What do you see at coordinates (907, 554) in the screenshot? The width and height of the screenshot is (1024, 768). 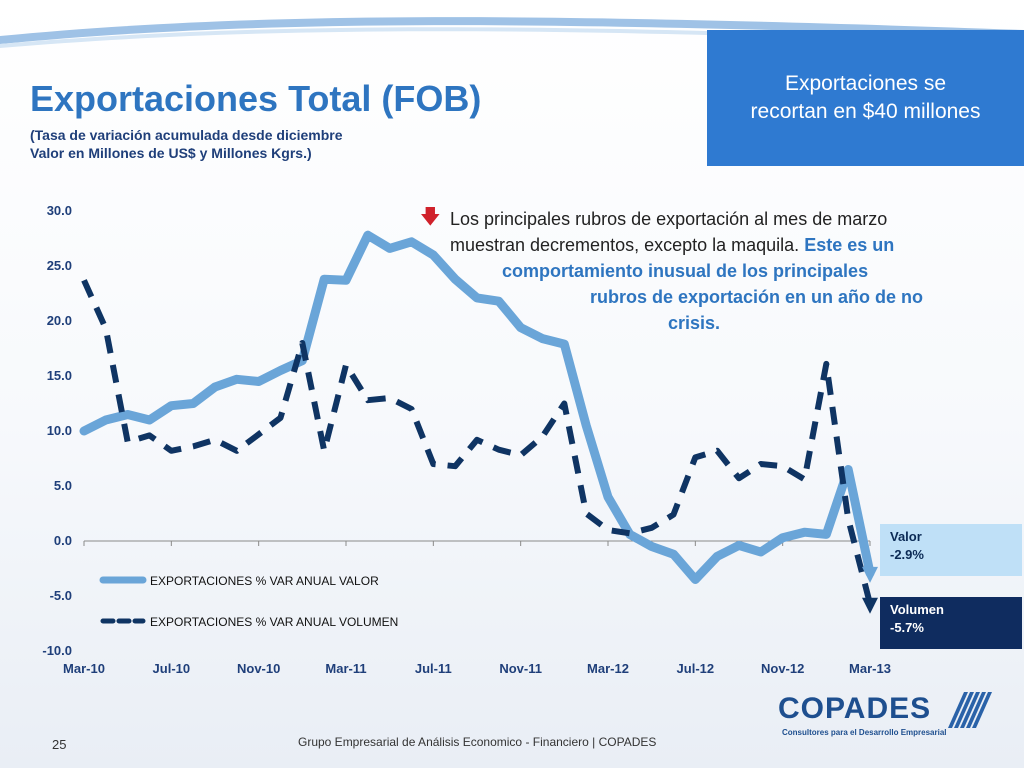 I see `valor-badge-value: -2.9%` at bounding box center [907, 554].